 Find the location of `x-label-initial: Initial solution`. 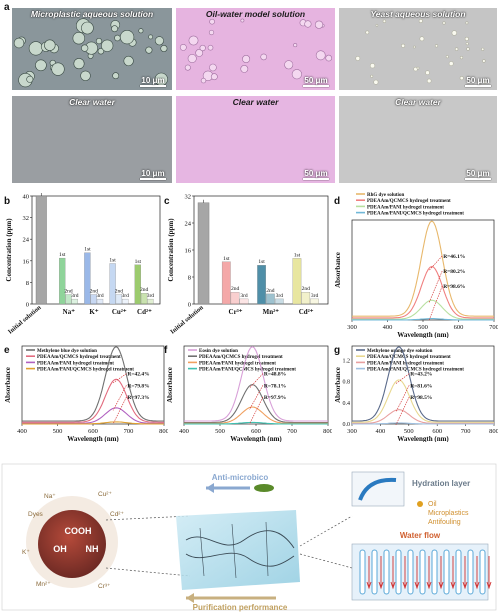

x-label-initial: Initial solution is located at coordinates (187, 320).